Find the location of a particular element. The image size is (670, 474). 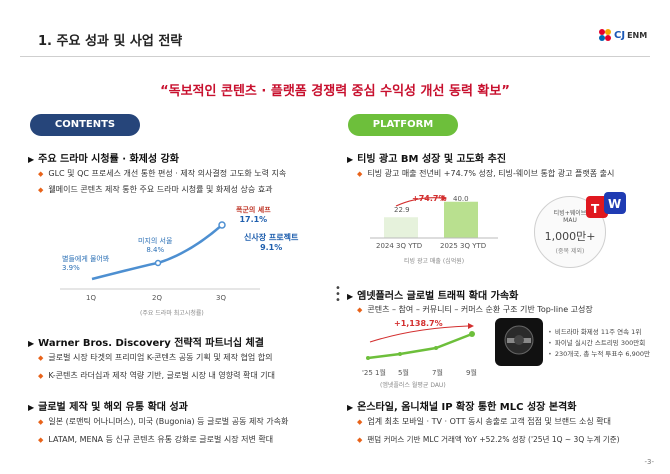

show-thumbnail-icon is located at coordinates (519, 340).